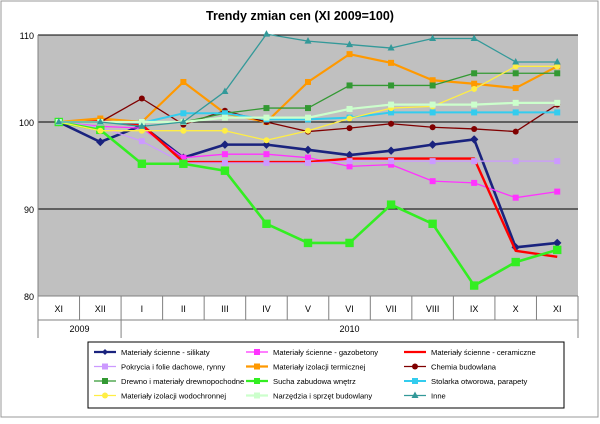 This screenshot has height=424, width=600. I want to click on legend-label-2: Materiały ścienne - ceramiczne, so click(483, 352).